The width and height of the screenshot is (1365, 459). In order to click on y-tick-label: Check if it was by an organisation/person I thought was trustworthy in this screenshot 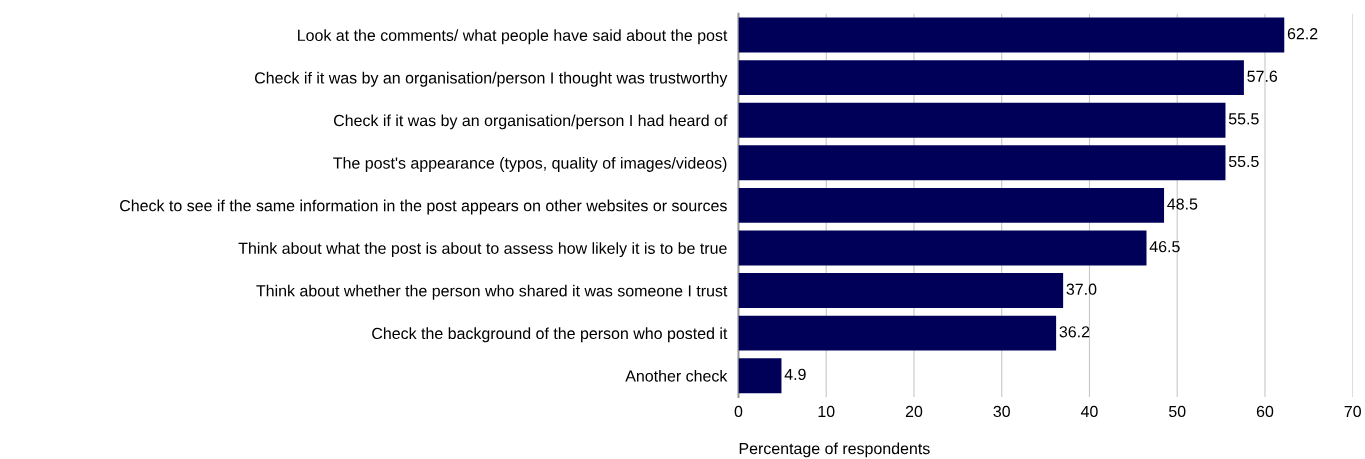, I will do `click(491, 79)`.